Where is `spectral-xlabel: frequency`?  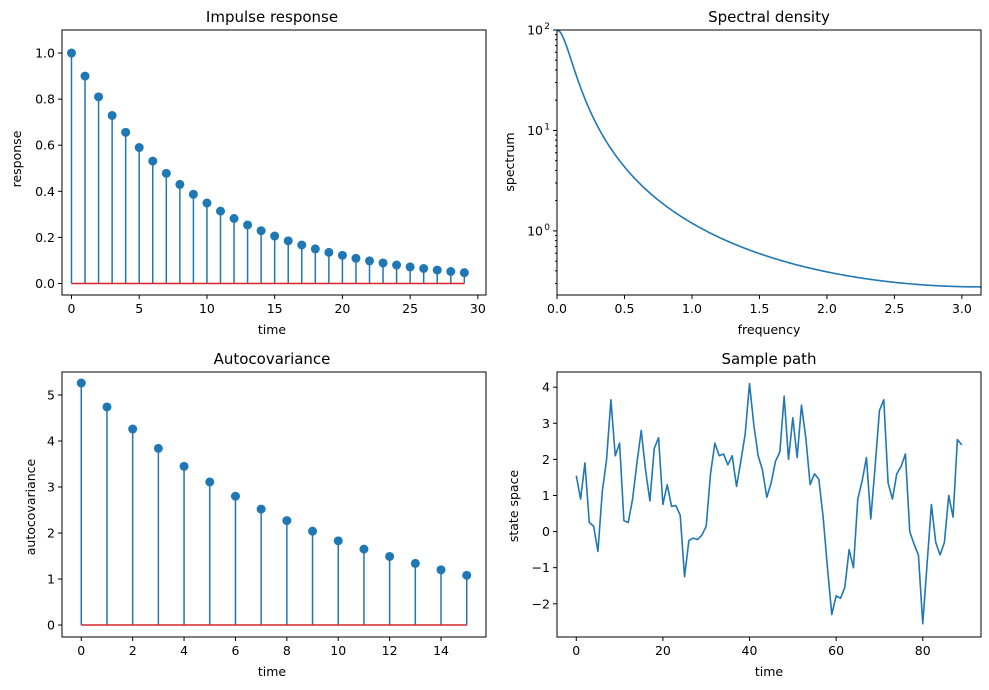
spectral-xlabel: frequency is located at coordinates (769, 329).